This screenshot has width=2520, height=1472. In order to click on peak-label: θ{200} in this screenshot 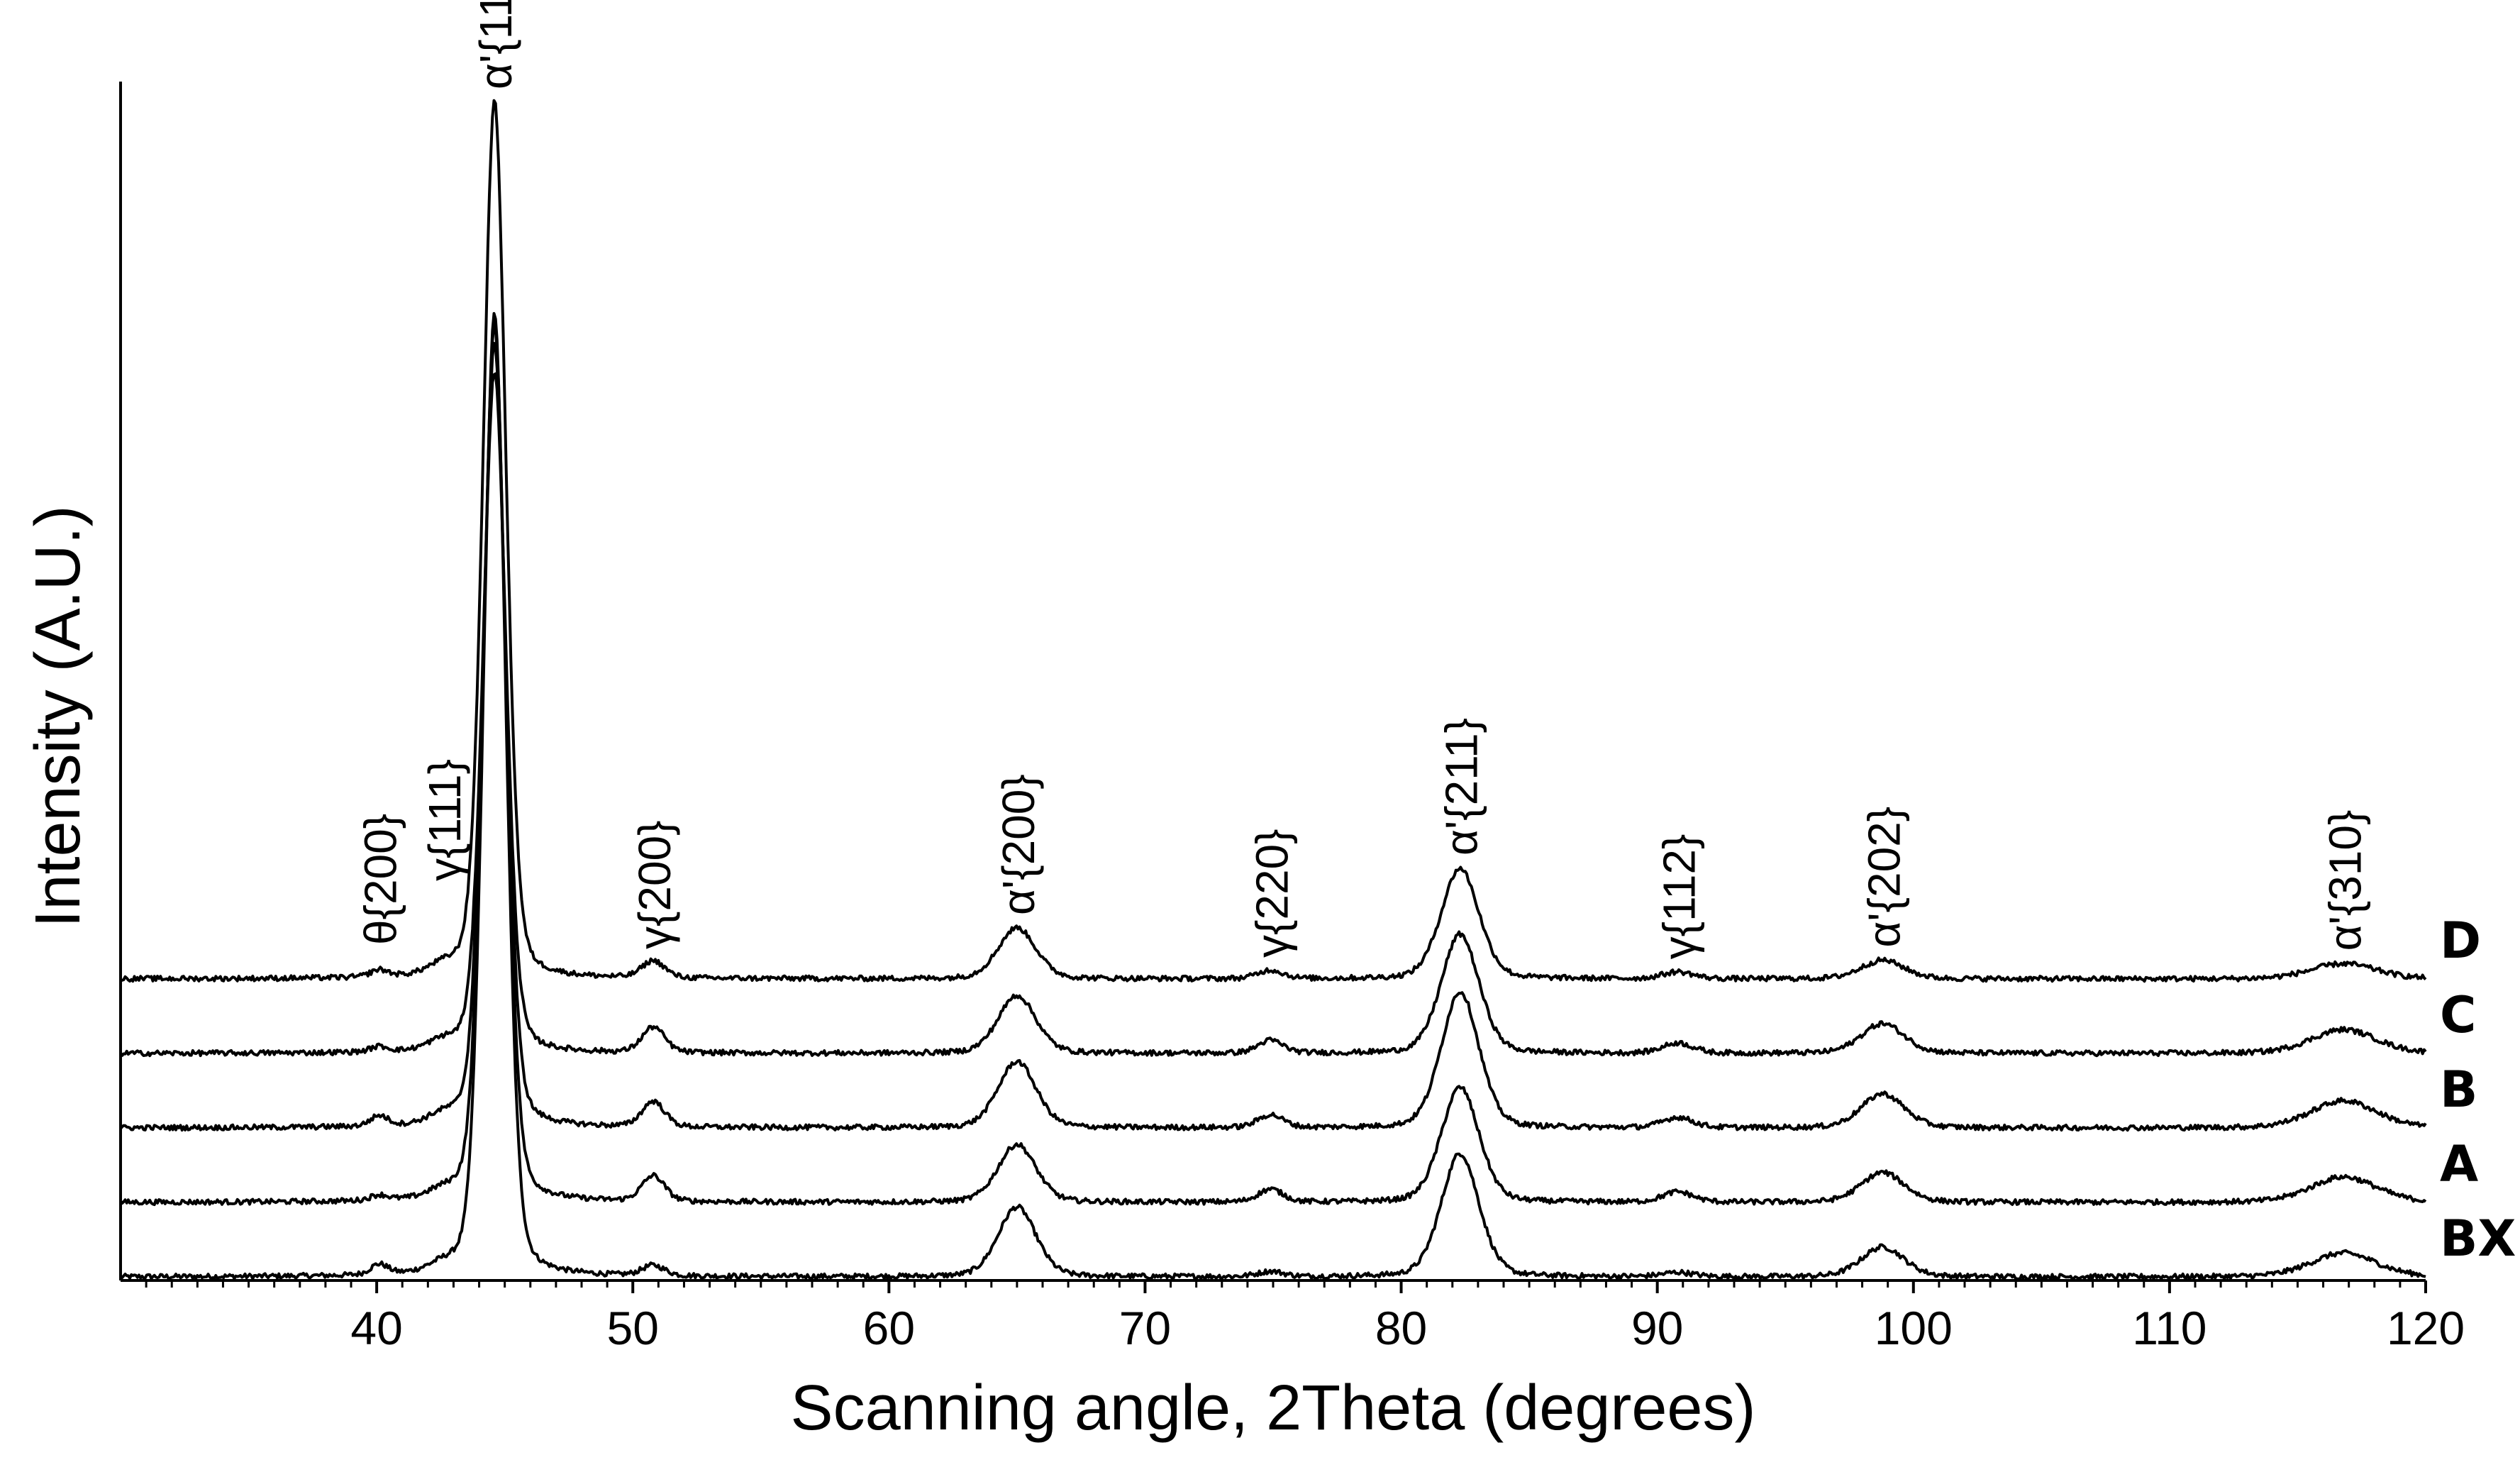, I will do `click(381, 880)`.